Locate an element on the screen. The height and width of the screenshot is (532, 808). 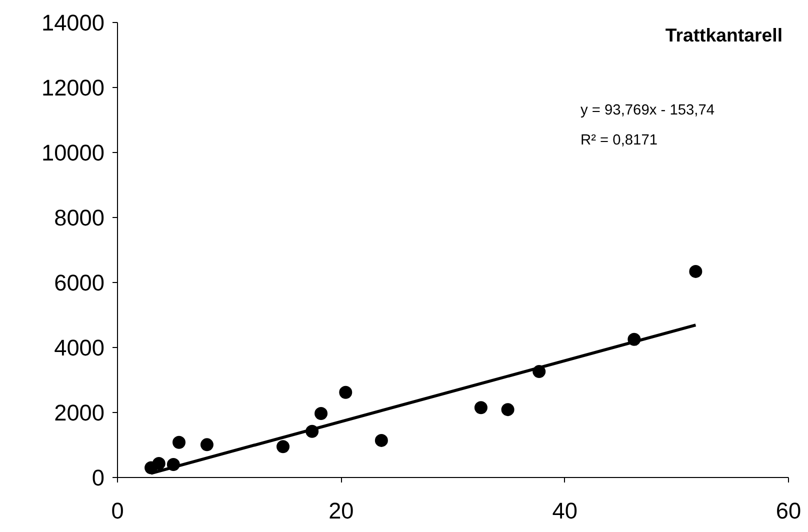
annotation: R² = 0,8171 is located at coordinates (619, 140).